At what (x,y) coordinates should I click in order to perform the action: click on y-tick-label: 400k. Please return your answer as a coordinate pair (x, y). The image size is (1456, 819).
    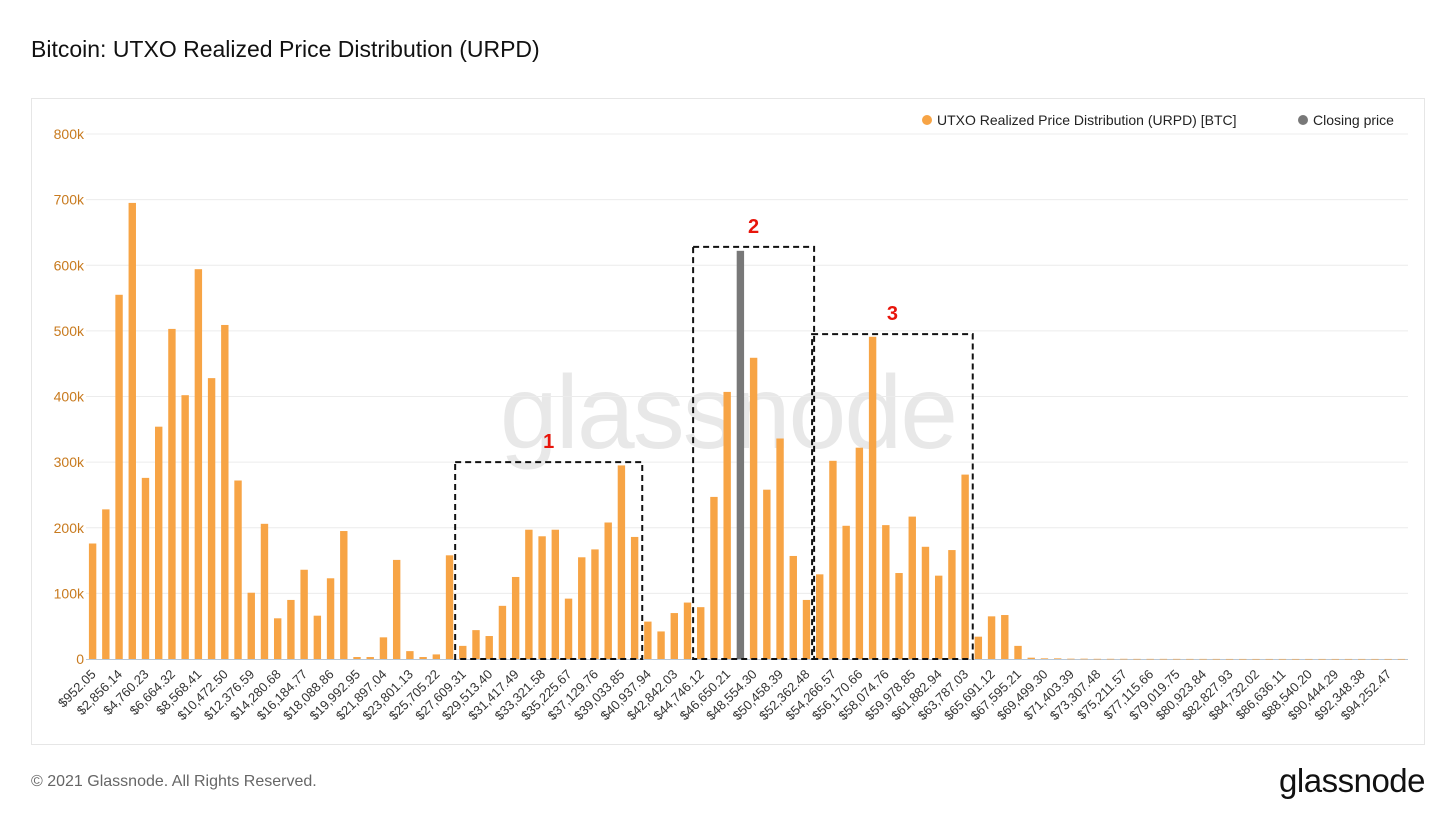
    Looking at the image, I should click on (69, 397).